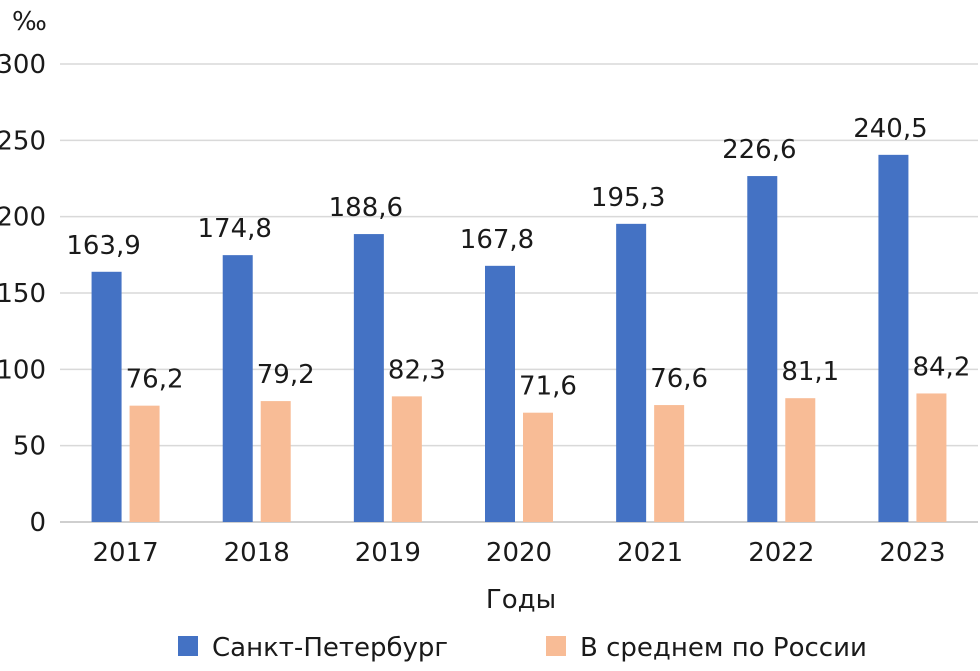 The image size is (980, 671). Describe the element at coordinates (759, 150) in the screenshot. I see `data-label: 226,6` at that location.